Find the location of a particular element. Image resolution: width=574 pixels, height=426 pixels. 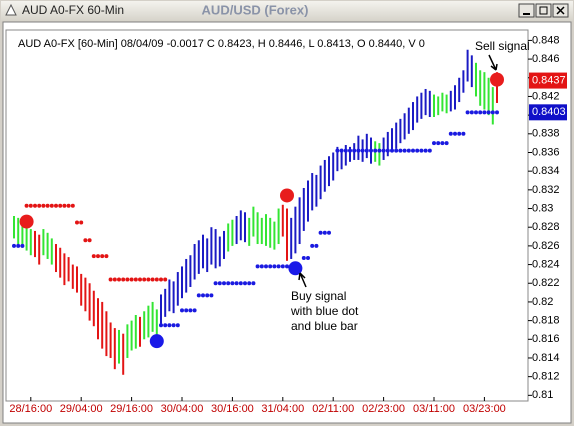

price-label-box is located at coordinates (548, 80).